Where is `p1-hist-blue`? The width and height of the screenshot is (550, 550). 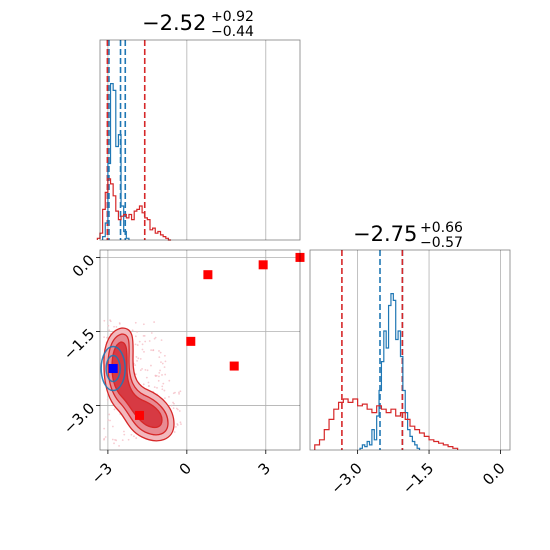 p1-hist-blue is located at coordinates (116, 161).